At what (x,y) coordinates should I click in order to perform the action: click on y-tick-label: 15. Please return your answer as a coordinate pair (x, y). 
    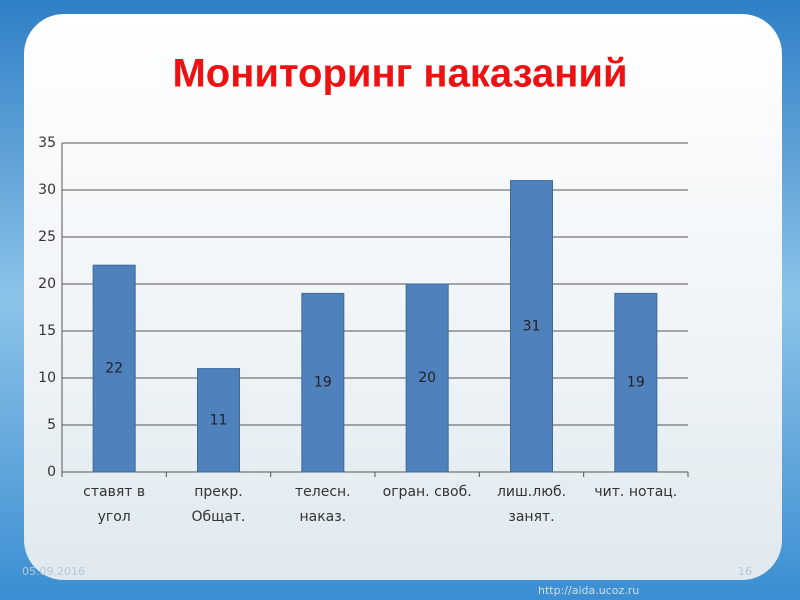
    Looking at the image, I should click on (47, 331).